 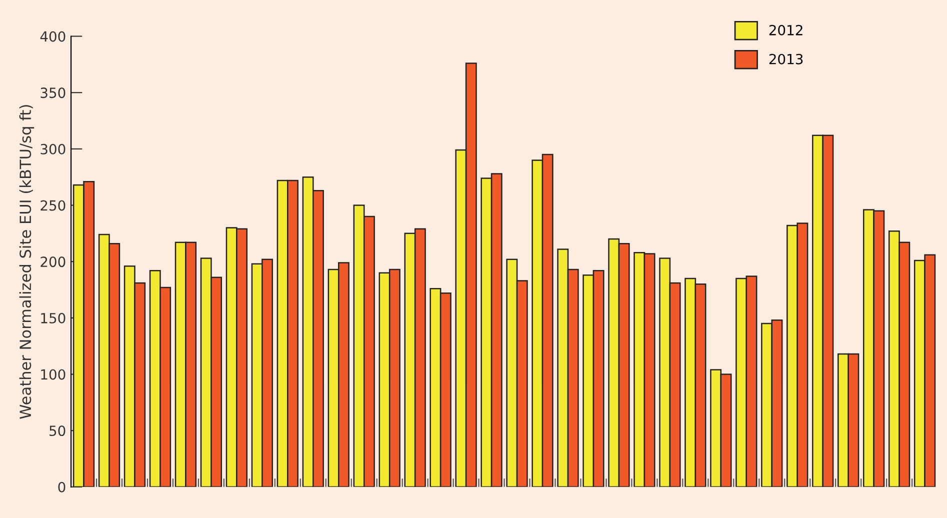 What do you see at coordinates (53, 93) in the screenshot?
I see `y-tick-label: 350` at bounding box center [53, 93].